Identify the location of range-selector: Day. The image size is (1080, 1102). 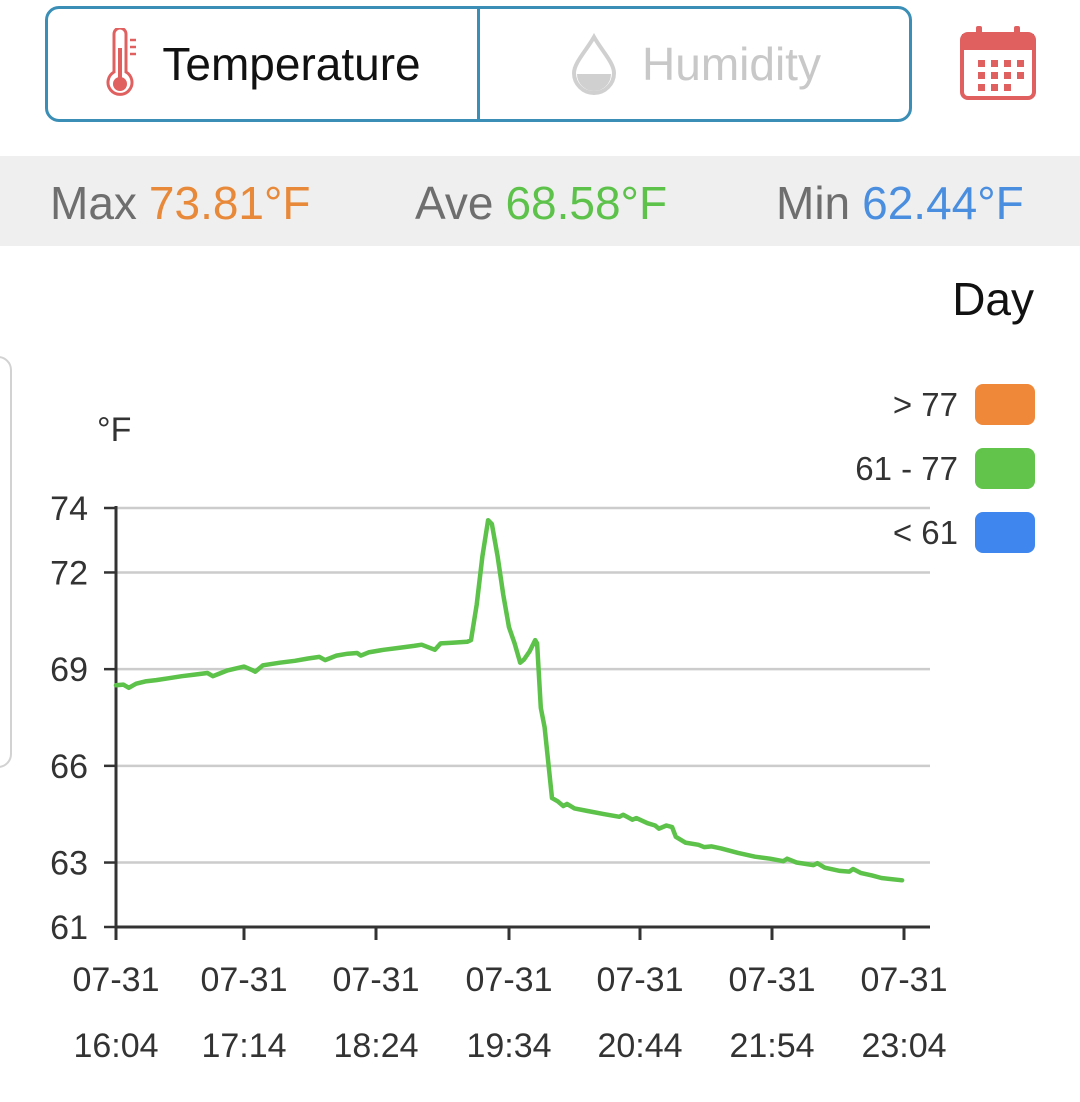
(993, 299).